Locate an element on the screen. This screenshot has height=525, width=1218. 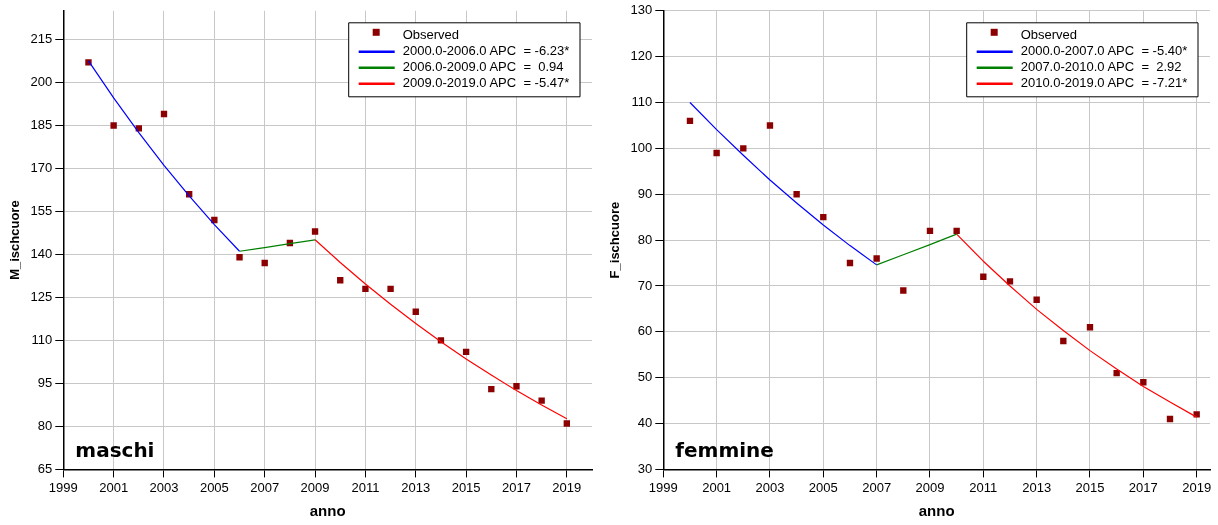
y-tick-label: 65 is located at coordinates (45, 468).